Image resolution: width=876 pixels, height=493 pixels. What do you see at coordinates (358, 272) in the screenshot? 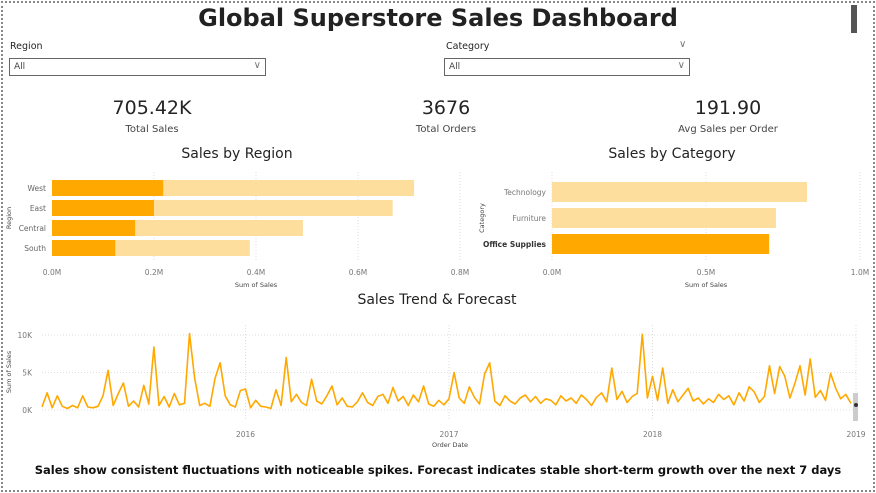
I see `x-tick-label: 0.6M` at bounding box center [358, 272].